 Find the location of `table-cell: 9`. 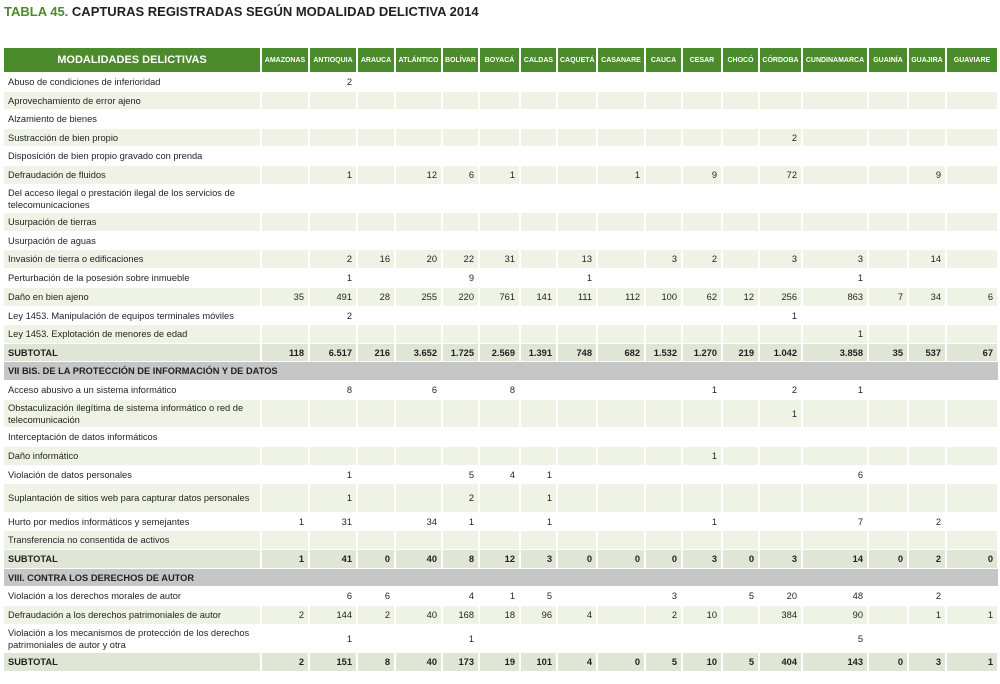

table-cell: 9 is located at coordinates (461, 278).